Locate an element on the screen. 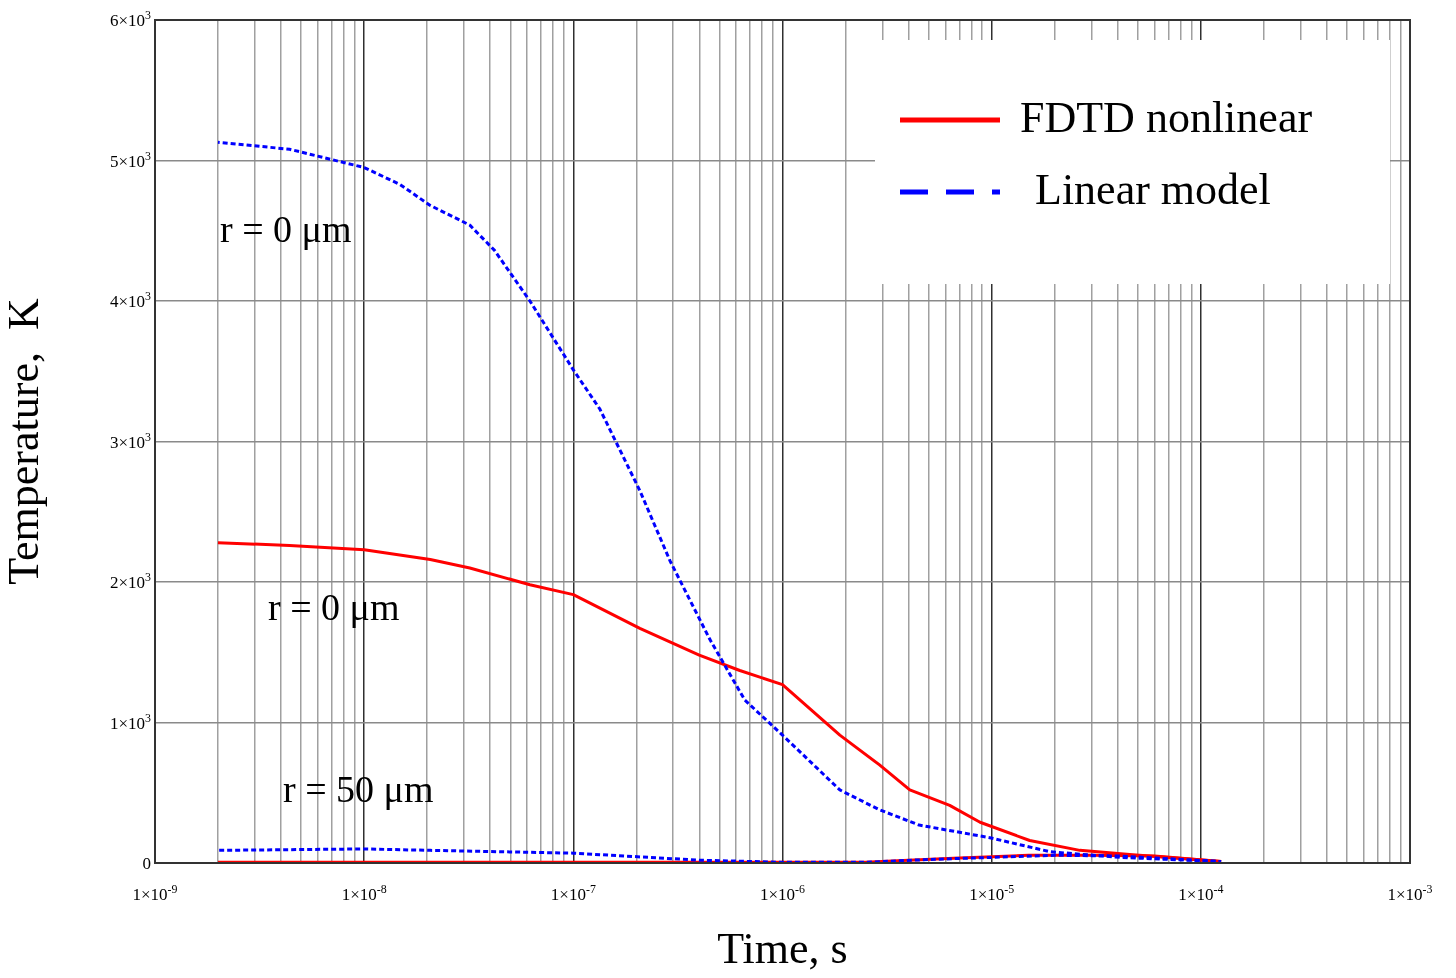  x-axis-title: Time, s is located at coordinates (782, 949).